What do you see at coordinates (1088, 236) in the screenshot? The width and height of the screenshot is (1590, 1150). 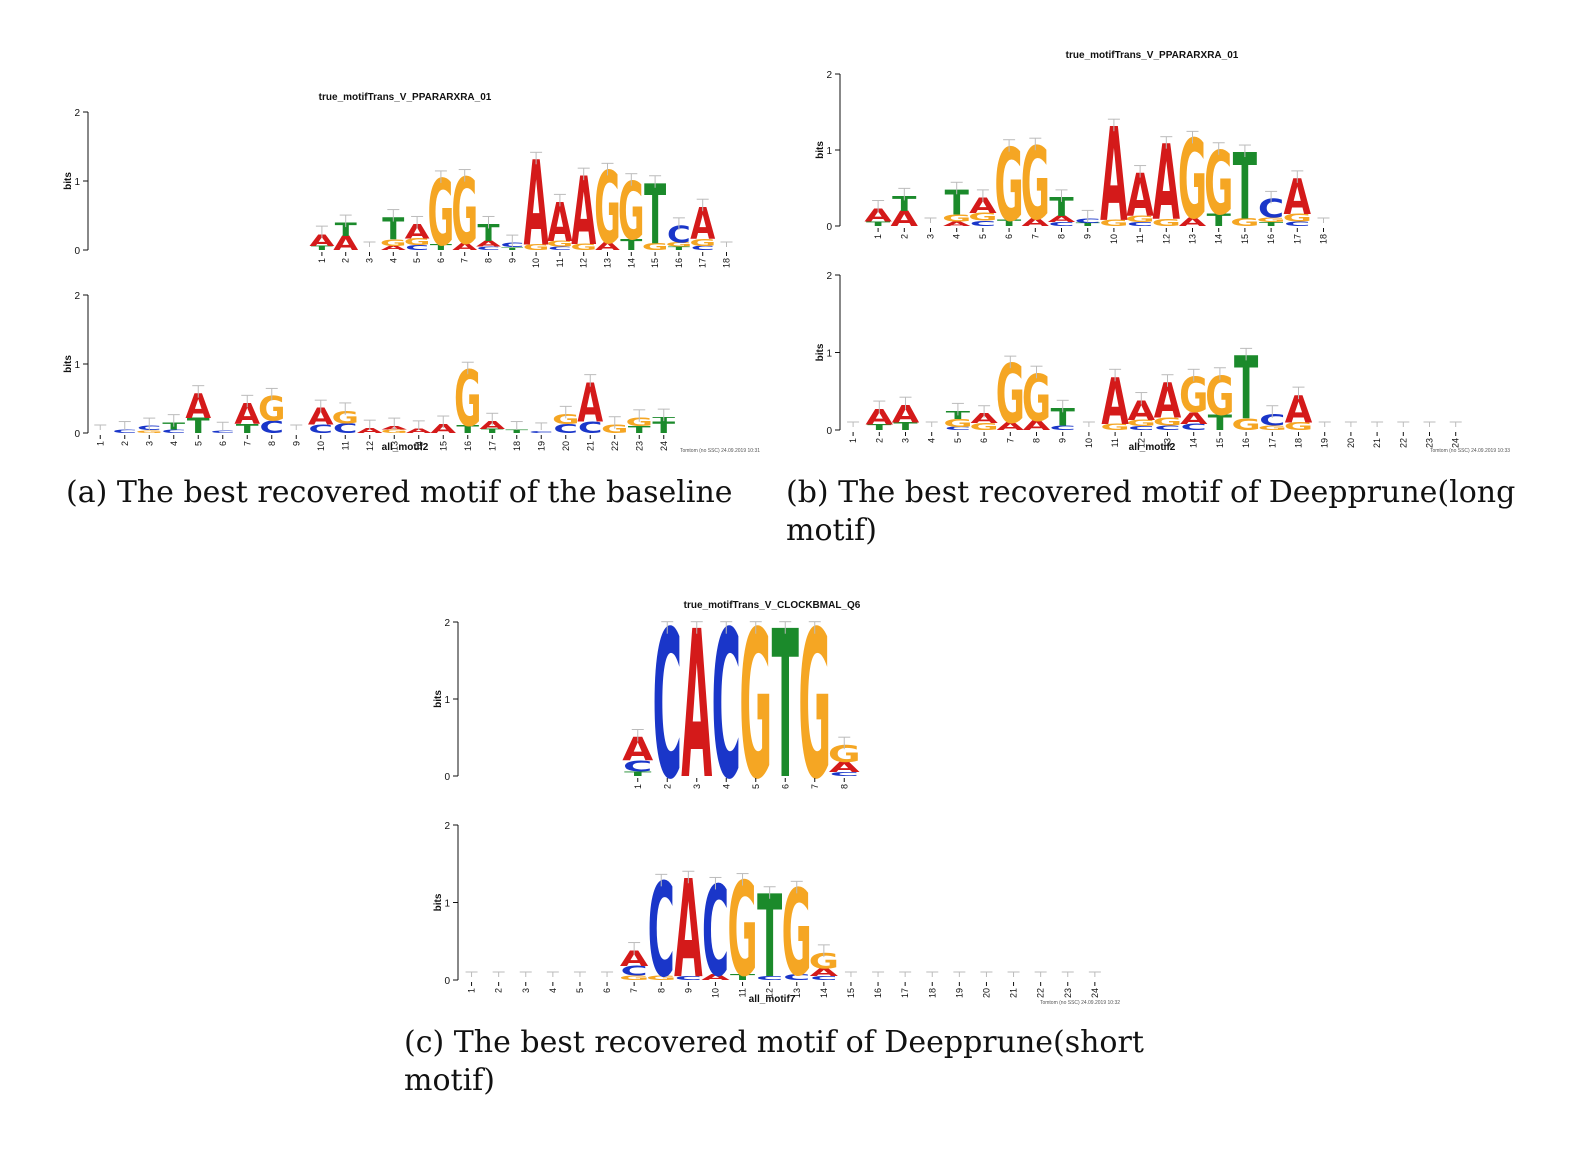 I see `x-tick-label: 9` at bounding box center [1088, 236].